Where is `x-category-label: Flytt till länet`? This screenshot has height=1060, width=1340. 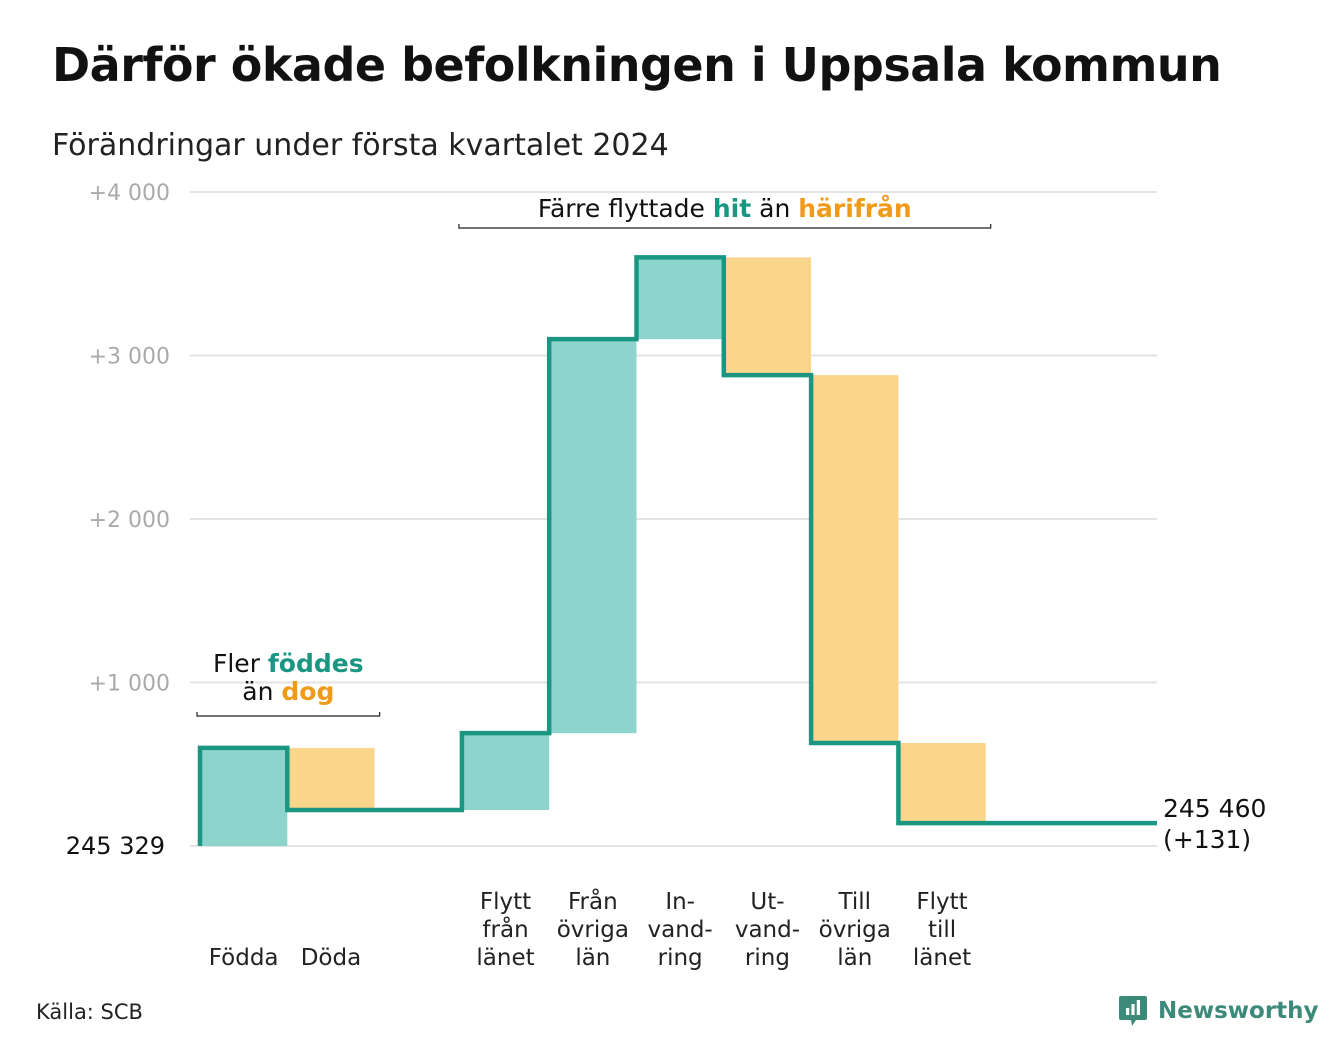 x-category-label: Flytt till länet is located at coordinates (942, 930).